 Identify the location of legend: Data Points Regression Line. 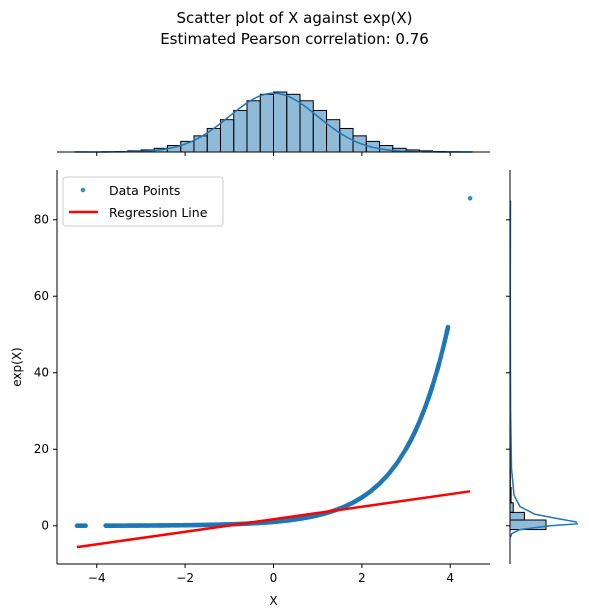
(143, 201).